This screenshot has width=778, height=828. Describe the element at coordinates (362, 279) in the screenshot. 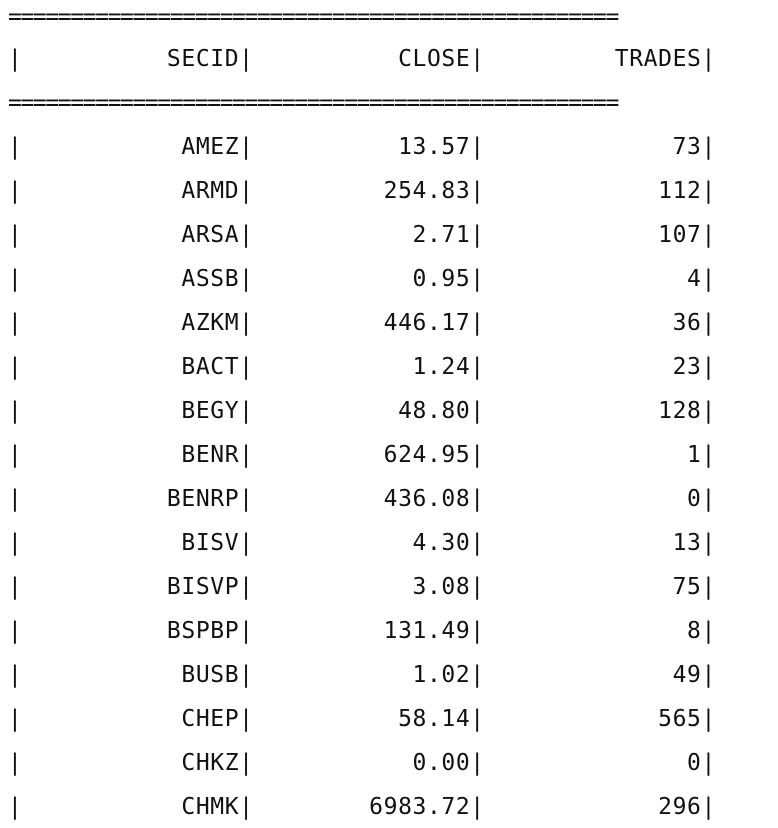

I see `table-row: | ASSB| 0.95| 4|` at that location.